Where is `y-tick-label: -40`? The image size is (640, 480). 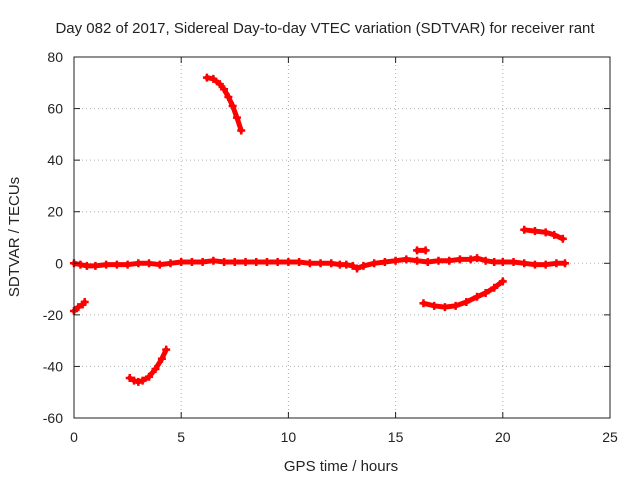 y-tick-label: -40 is located at coordinates (53, 366).